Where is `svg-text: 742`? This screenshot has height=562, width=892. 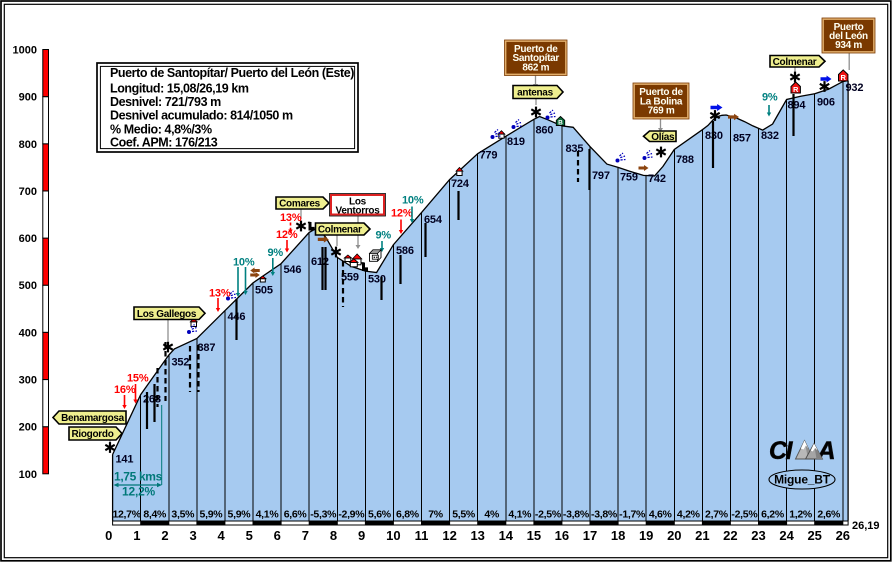
svg-text: 742 is located at coordinates (657, 179).